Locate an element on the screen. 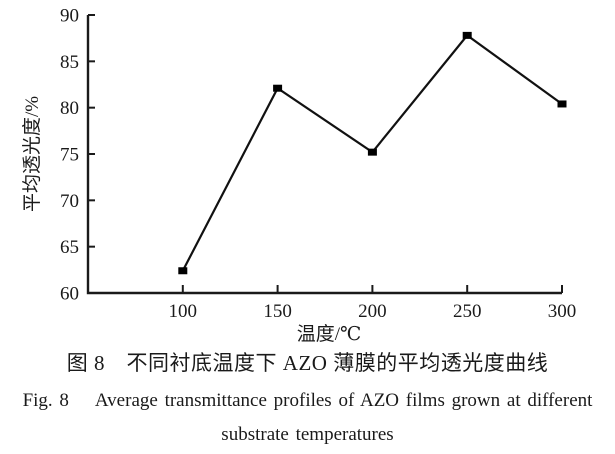 This screenshot has height=454, width=615. y-tick-label: 85 is located at coordinates (69, 62).